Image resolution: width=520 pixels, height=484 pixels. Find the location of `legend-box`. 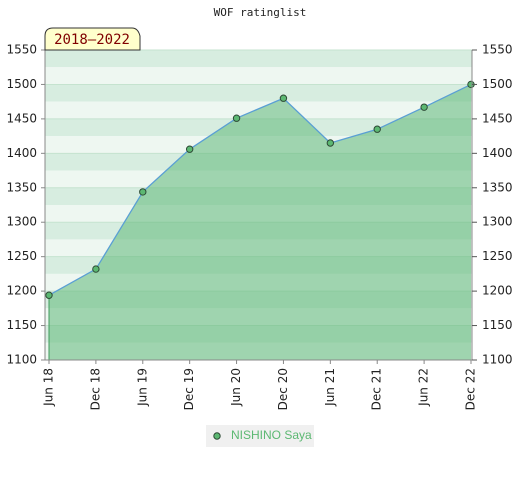

legend-box is located at coordinates (260, 436).